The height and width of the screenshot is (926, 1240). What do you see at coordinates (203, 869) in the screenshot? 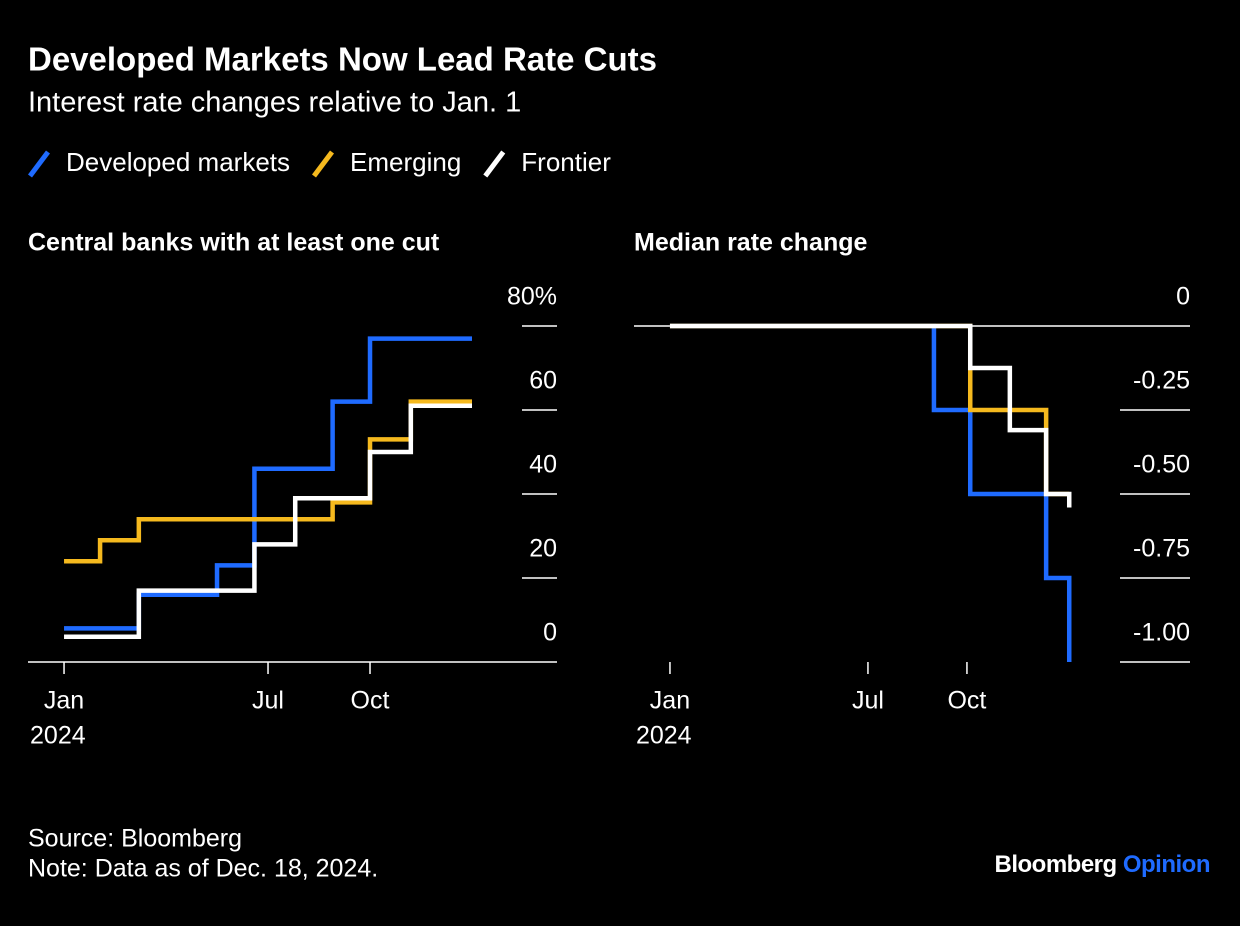
I see `note: Note: Data as of Dec. 18, 2024.` at bounding box center [203, 869].